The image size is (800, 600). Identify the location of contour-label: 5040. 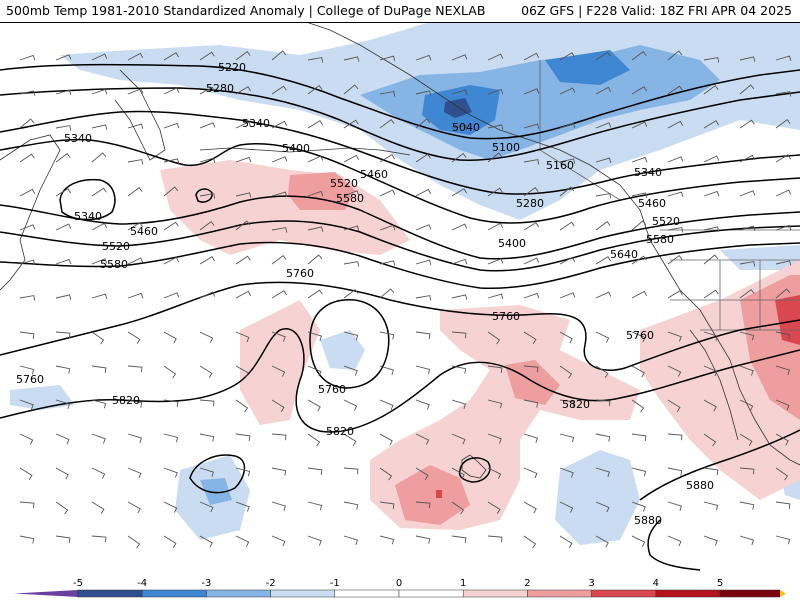
(466, 127).